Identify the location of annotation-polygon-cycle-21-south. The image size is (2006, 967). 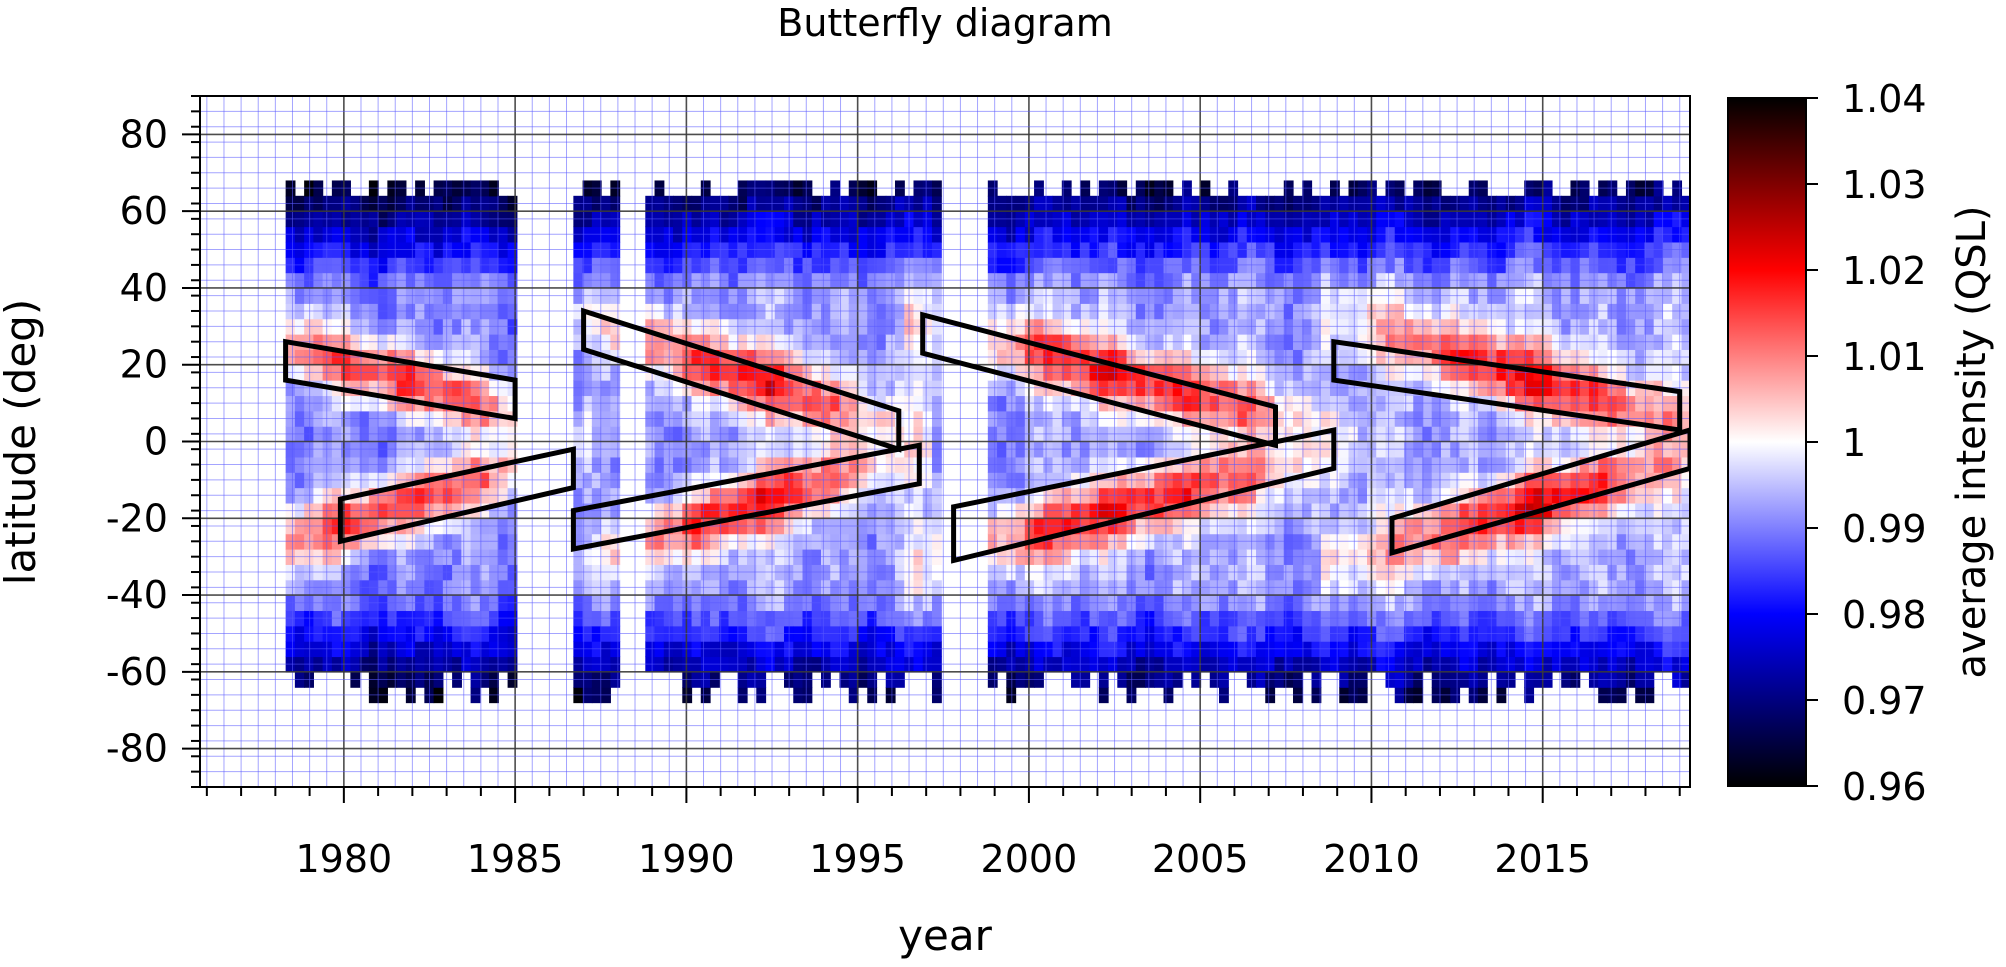
(456, 495).